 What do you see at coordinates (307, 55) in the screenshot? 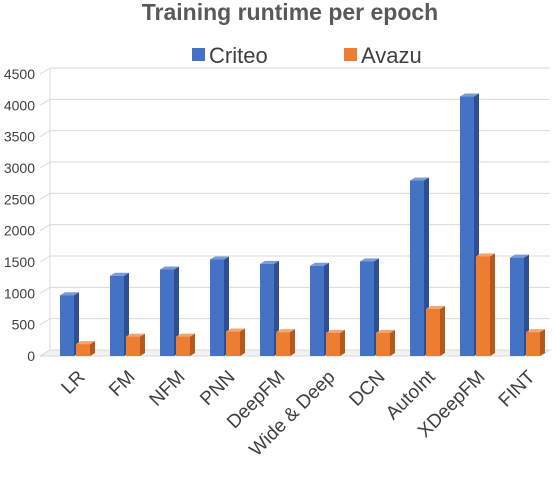
I see `legend: Criteo Avazu` at bounding box center [307, 55].